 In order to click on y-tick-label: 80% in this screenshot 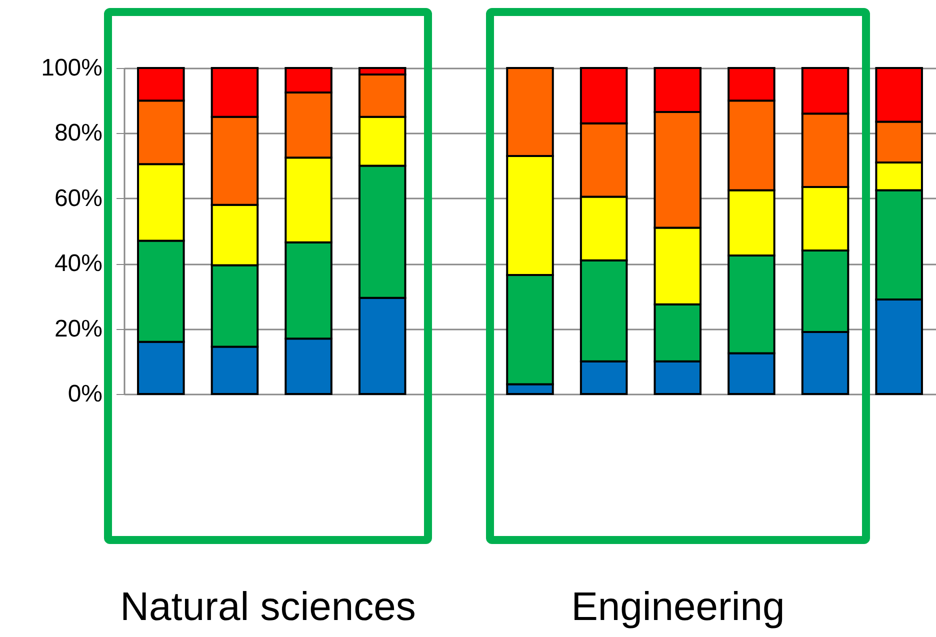, I will do `click(78, 133)`.